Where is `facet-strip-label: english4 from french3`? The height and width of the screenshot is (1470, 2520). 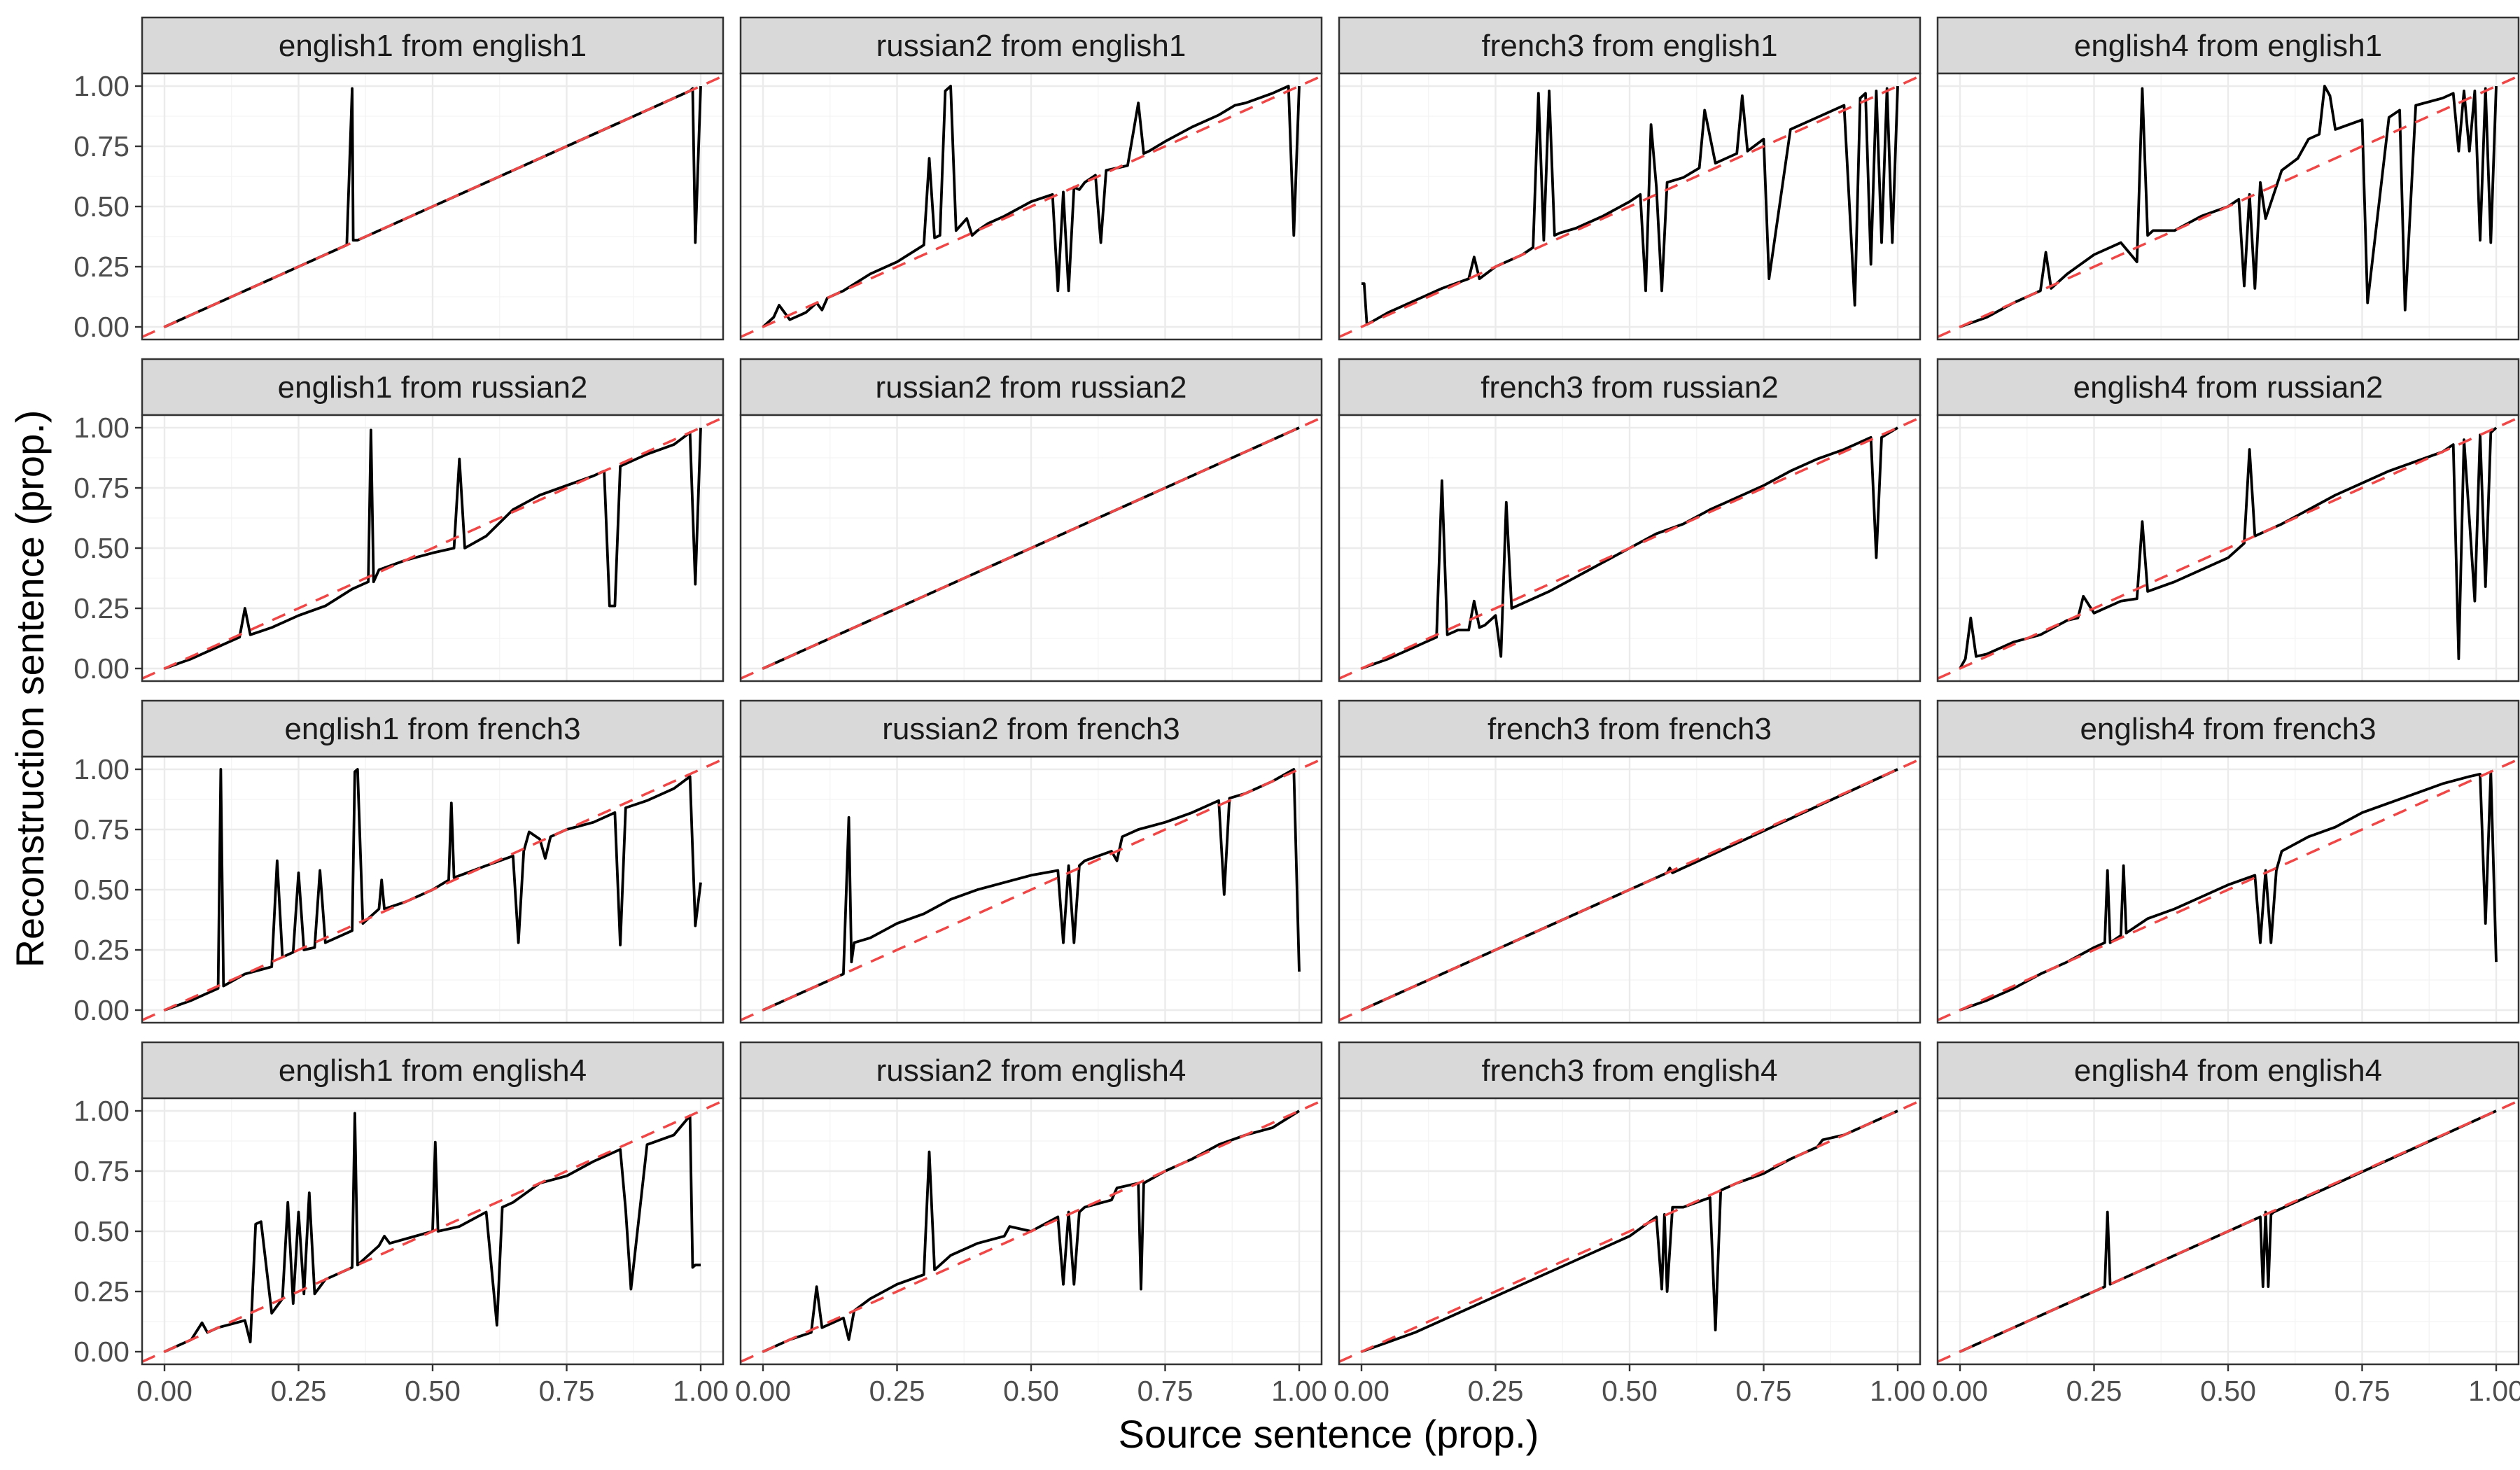 facet-strip-label: english4 from french3 is located at coordinates (2228, 729).